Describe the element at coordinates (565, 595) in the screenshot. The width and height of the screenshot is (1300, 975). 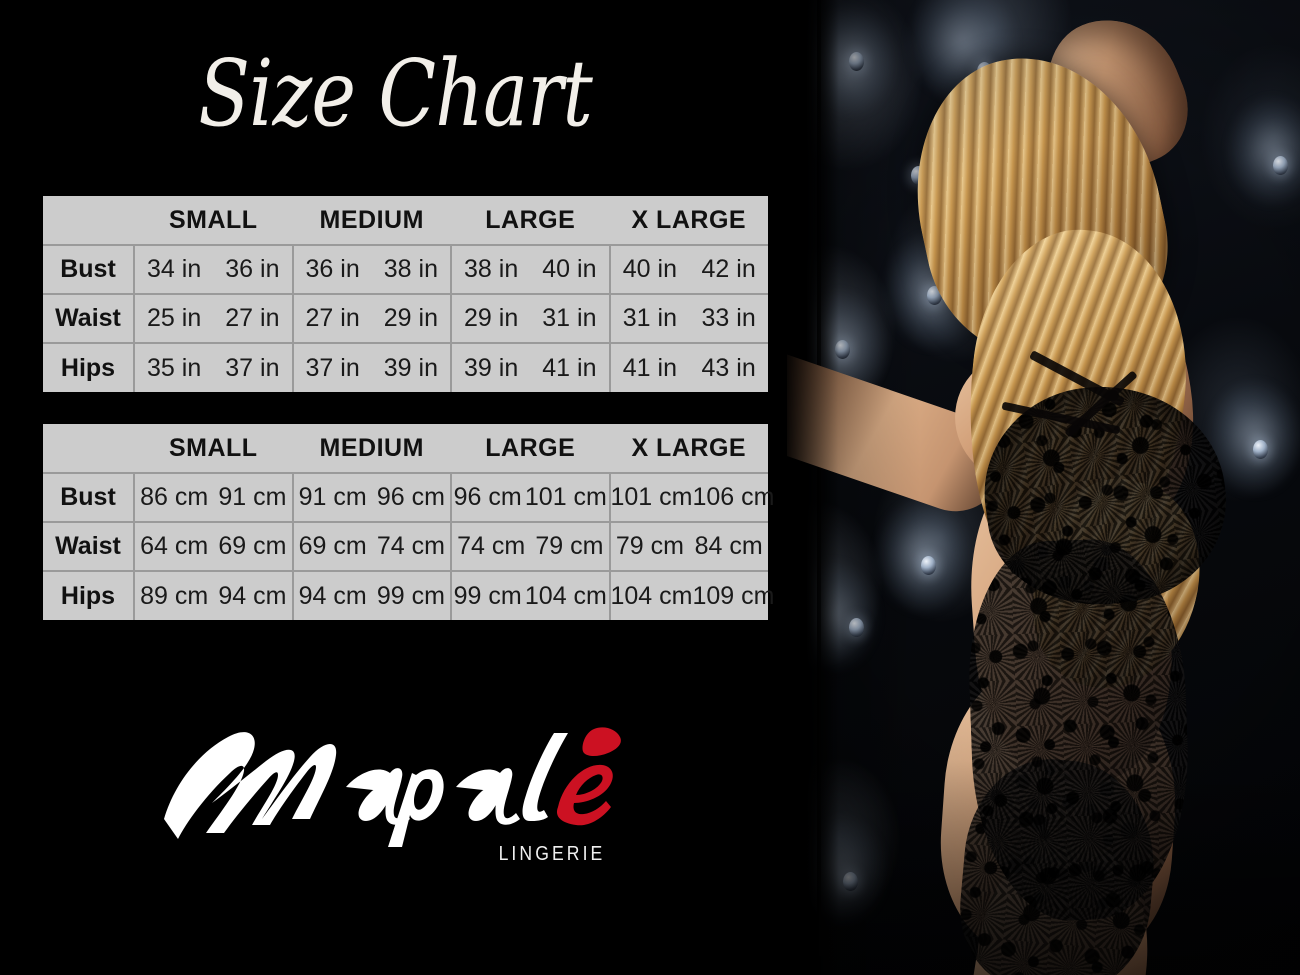
I see `value-max: 104 cm` at that location.